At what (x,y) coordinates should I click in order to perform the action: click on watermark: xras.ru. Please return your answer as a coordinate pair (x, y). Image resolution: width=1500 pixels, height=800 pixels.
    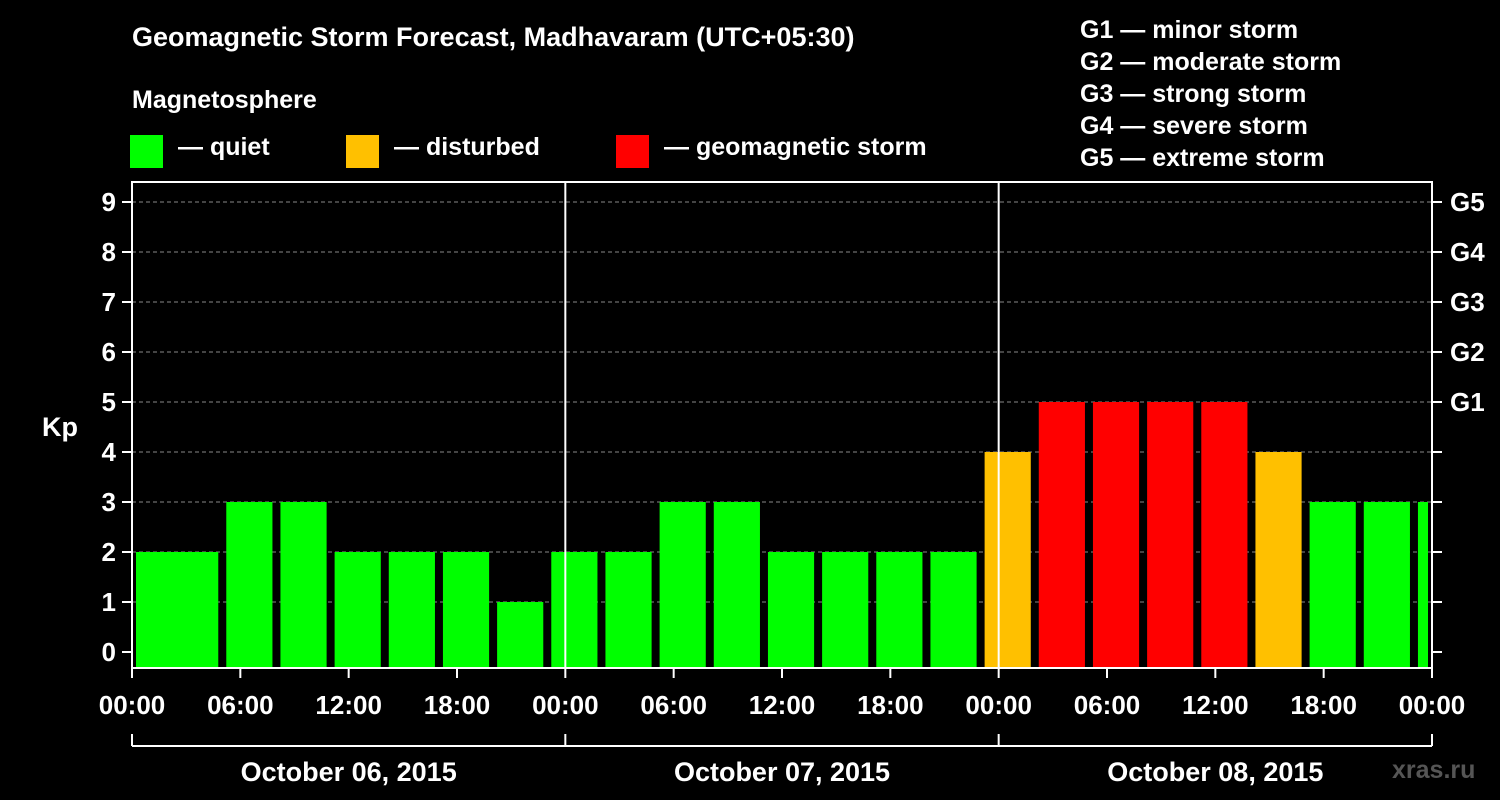
    Looking at the image, I should click on (1434, 770).